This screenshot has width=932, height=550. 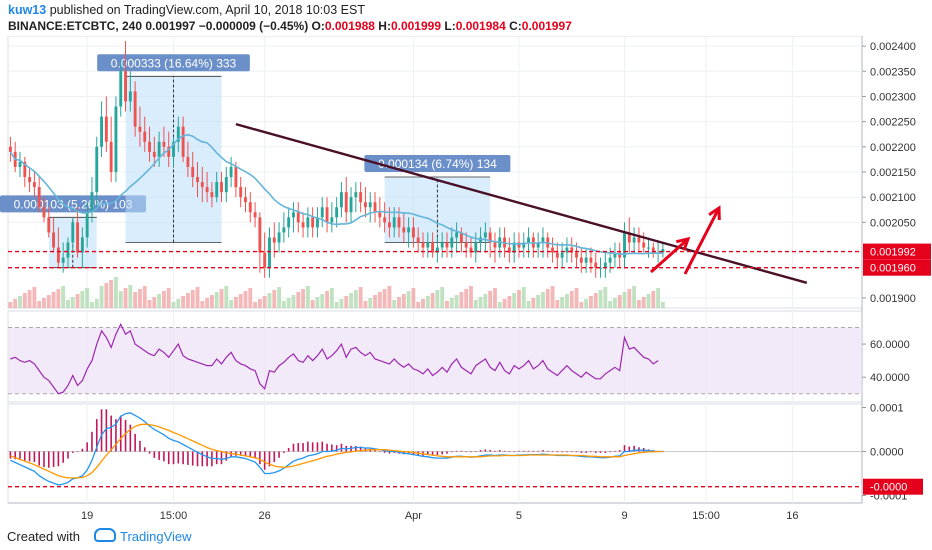 What do you see at coordinates (792, 516) in the screenshot?
I see `time-tick-label: 16` at bounding box center [792, 516].